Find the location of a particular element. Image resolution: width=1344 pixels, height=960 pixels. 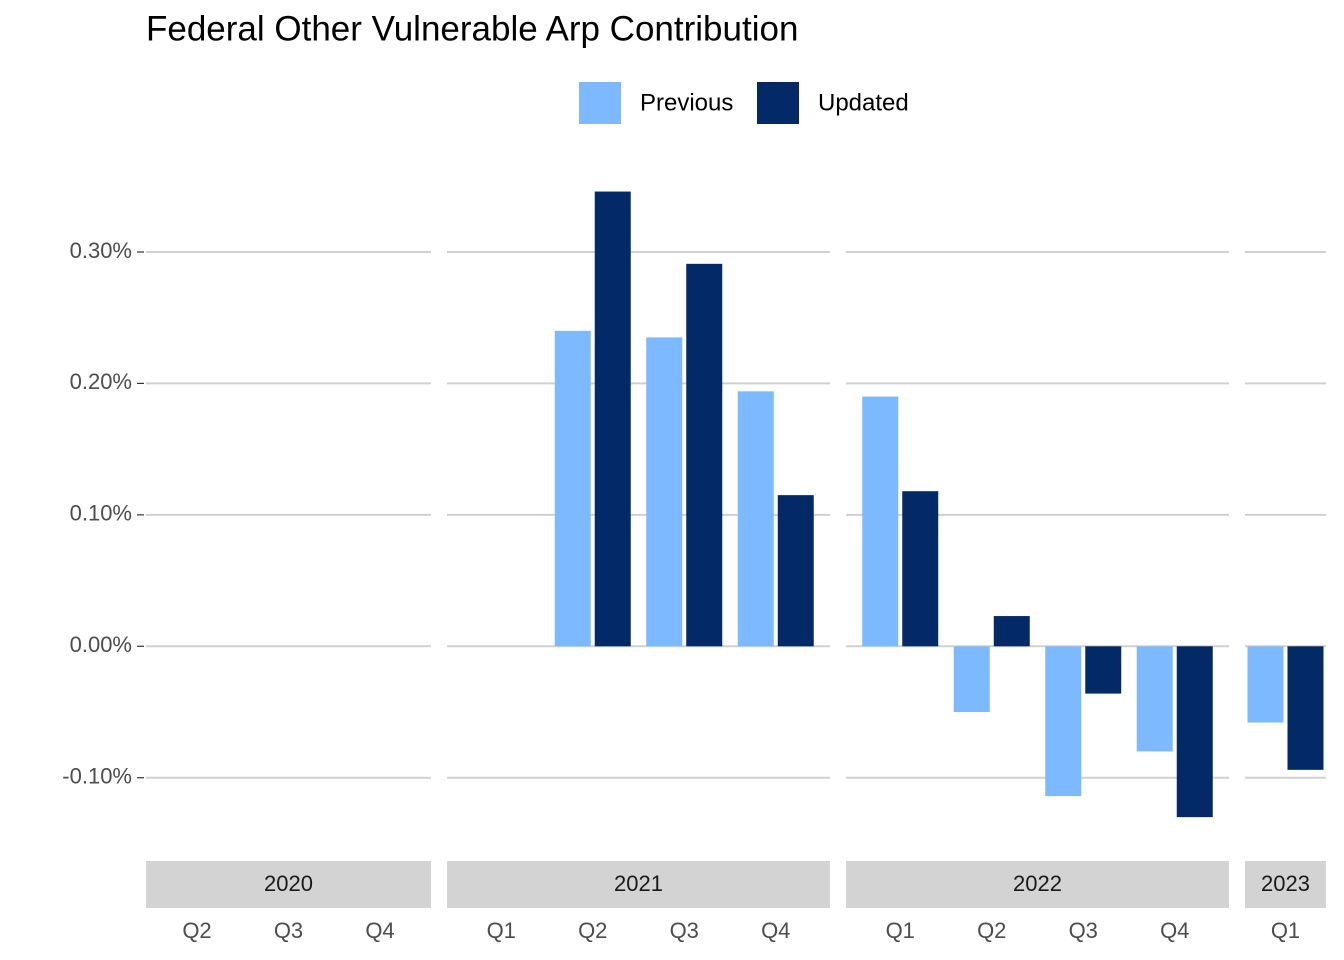

y-tick-label: 0.30% is located at coordinates (101, 250).